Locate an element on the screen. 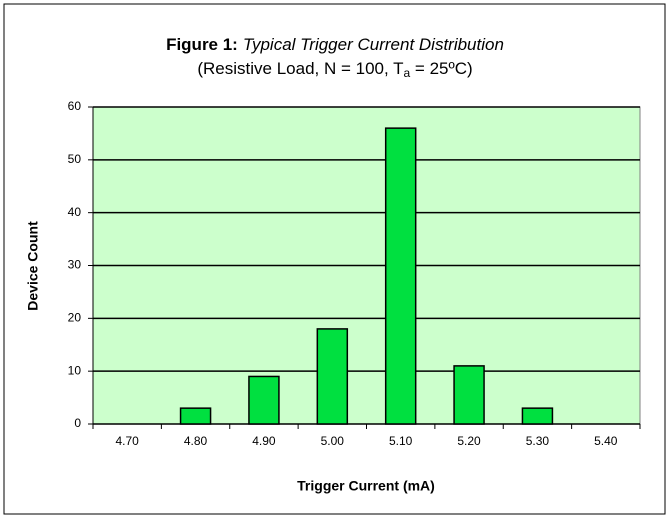 This screenshot has height=520, width=670. x-axis-label: Trigger Current (mA) is located at coordinates (366, 486).